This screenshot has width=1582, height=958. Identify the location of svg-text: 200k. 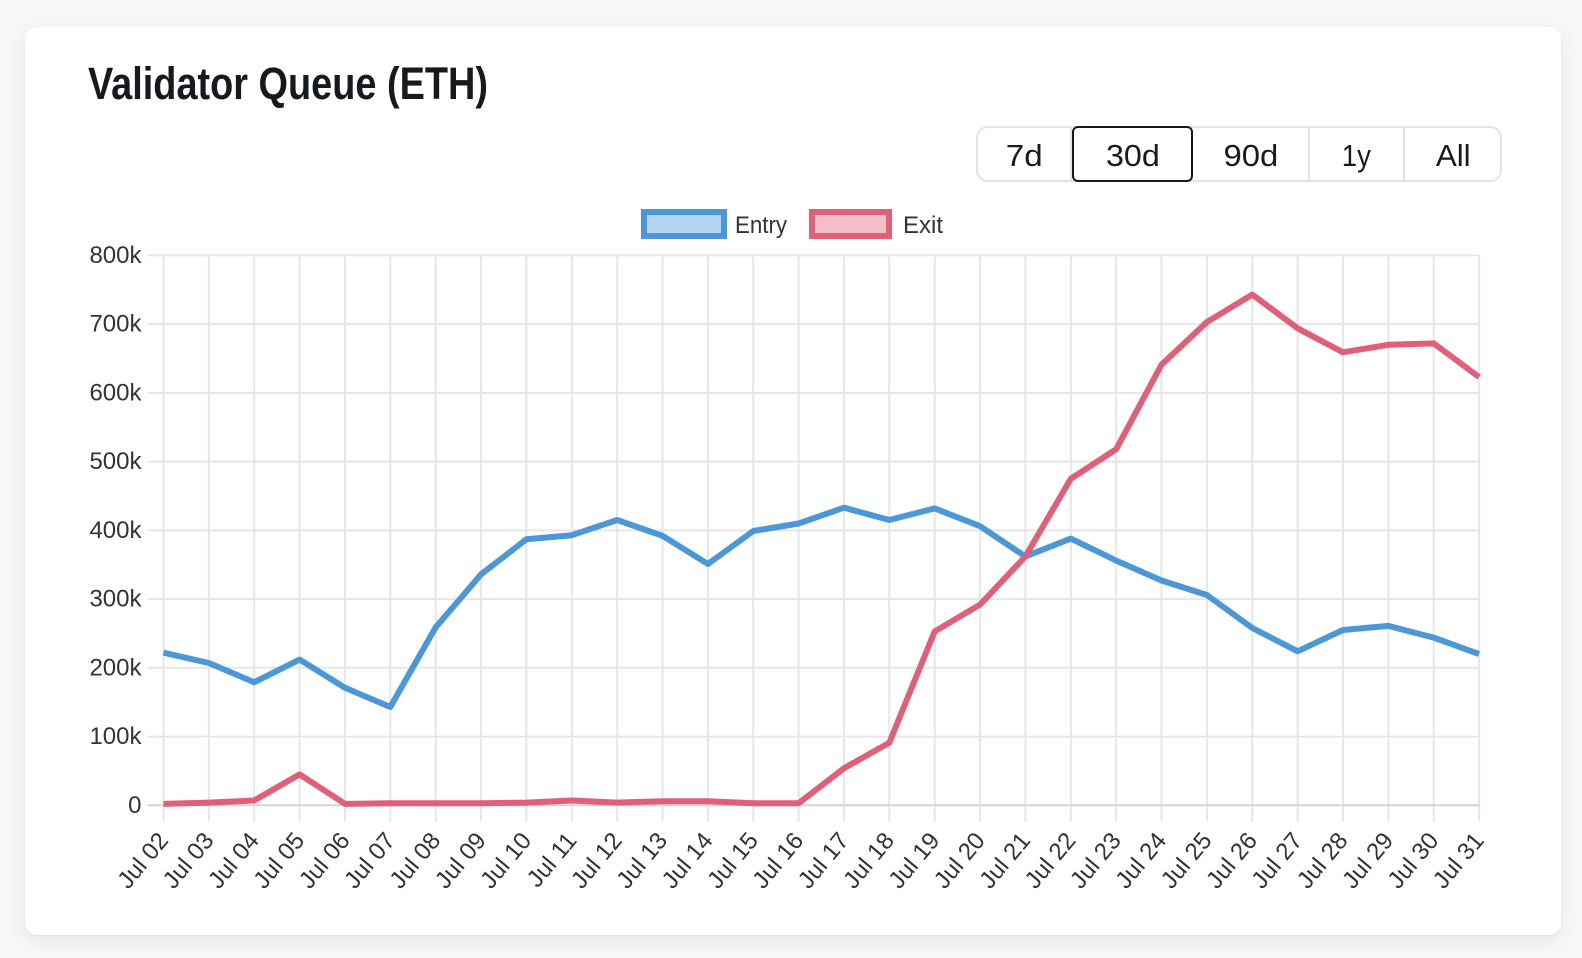
(115, 667).